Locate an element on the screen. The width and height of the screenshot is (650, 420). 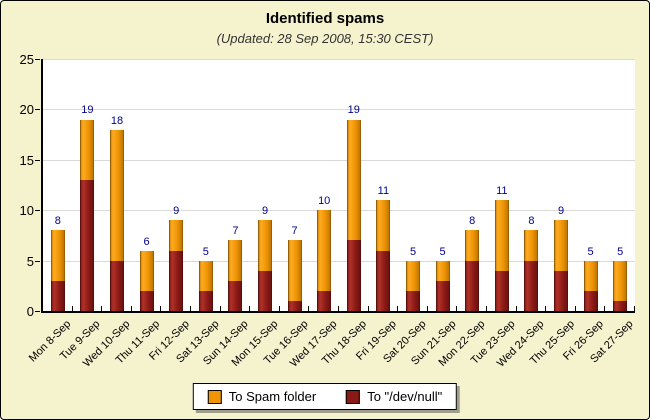
legend-label: To "/dev/null" is located at coordinates (405, 396).